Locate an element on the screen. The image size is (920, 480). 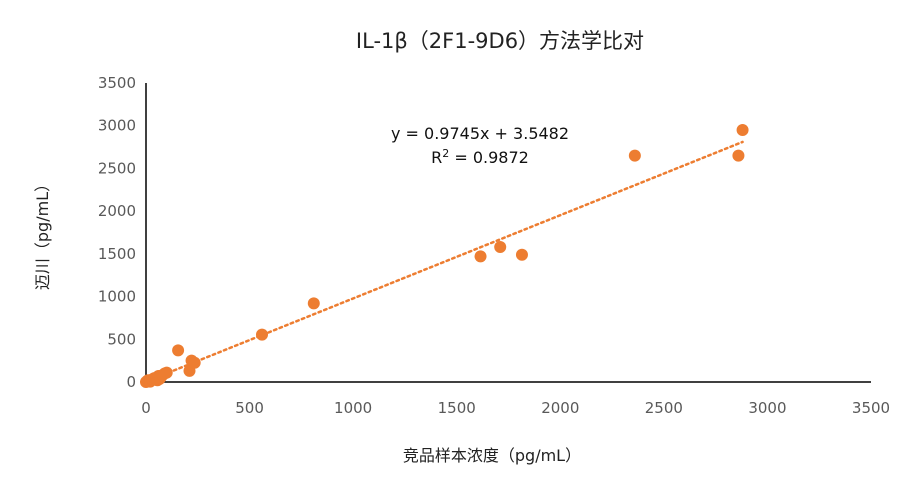
x-tick-label: 0 is located at coordinates (146, 408).